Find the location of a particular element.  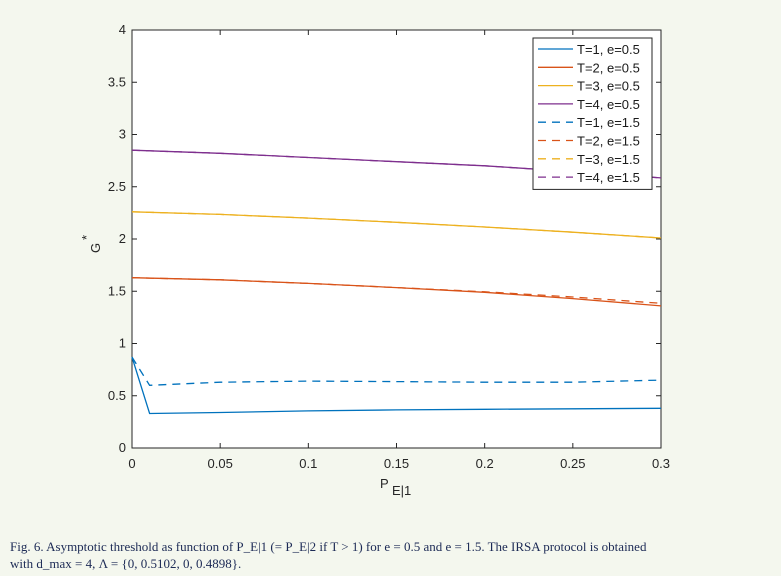

x-axis-title: P E|1 is located at coordinates (395, 487).